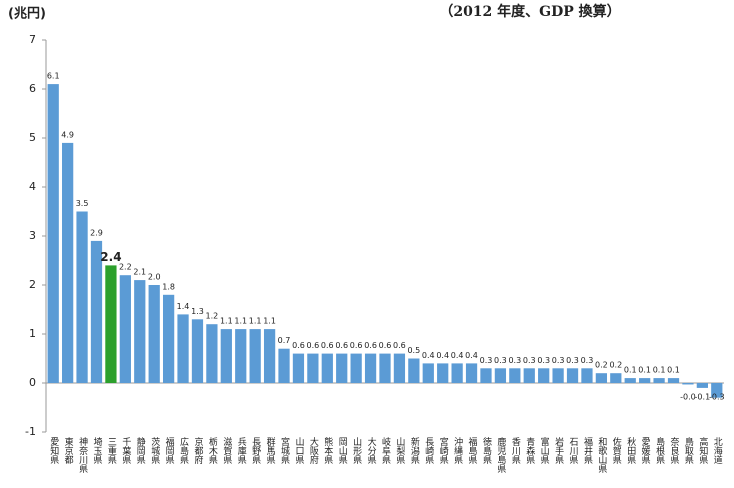  What do you see at coordinates (529, 450) in the screenshot?
I see `x-tick-label: 青森県` at bounding box center [529, 450].